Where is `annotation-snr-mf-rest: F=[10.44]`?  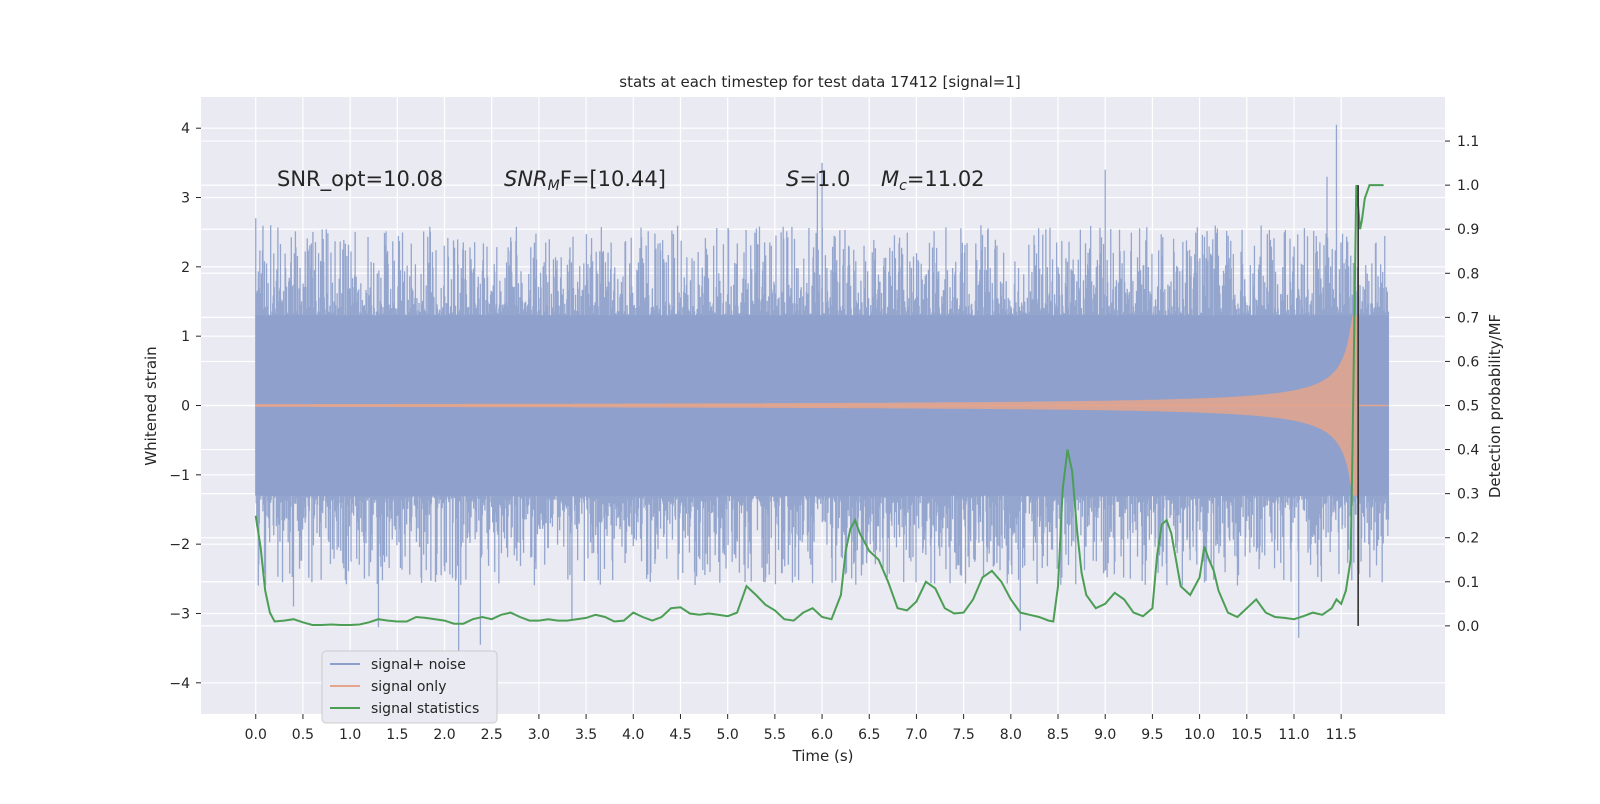 annotation-snr-mf-rest: F=[10.44] is located at coordinates (613, 179).